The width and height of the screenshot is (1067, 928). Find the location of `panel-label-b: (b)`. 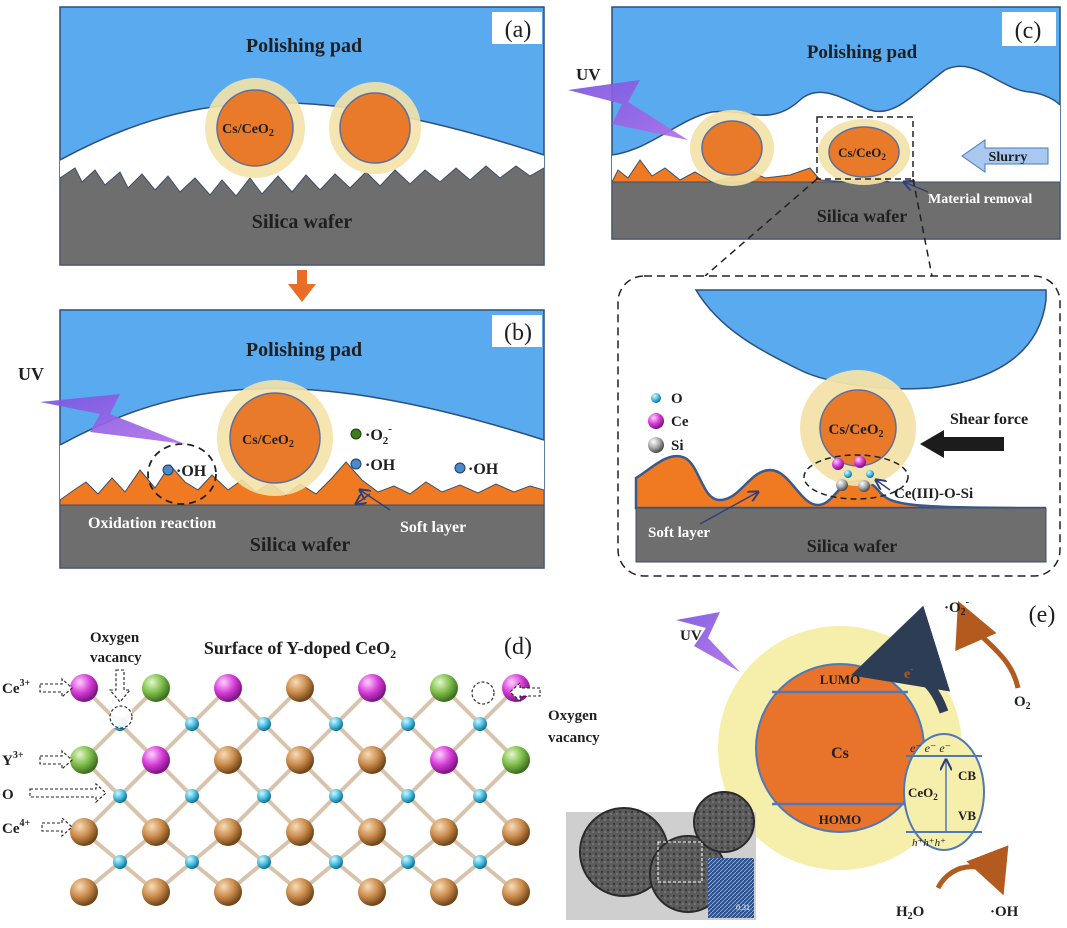

panel-label-b: (b) is located at coordinates (518, 333).